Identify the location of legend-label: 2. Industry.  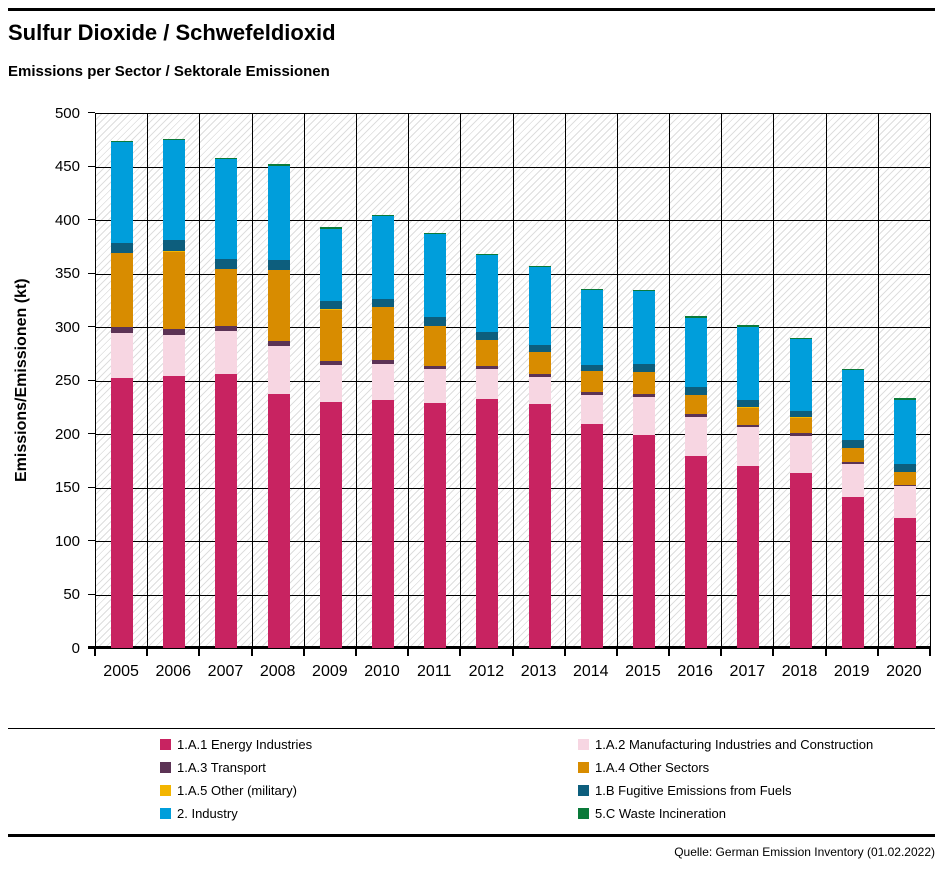
(207, 813).